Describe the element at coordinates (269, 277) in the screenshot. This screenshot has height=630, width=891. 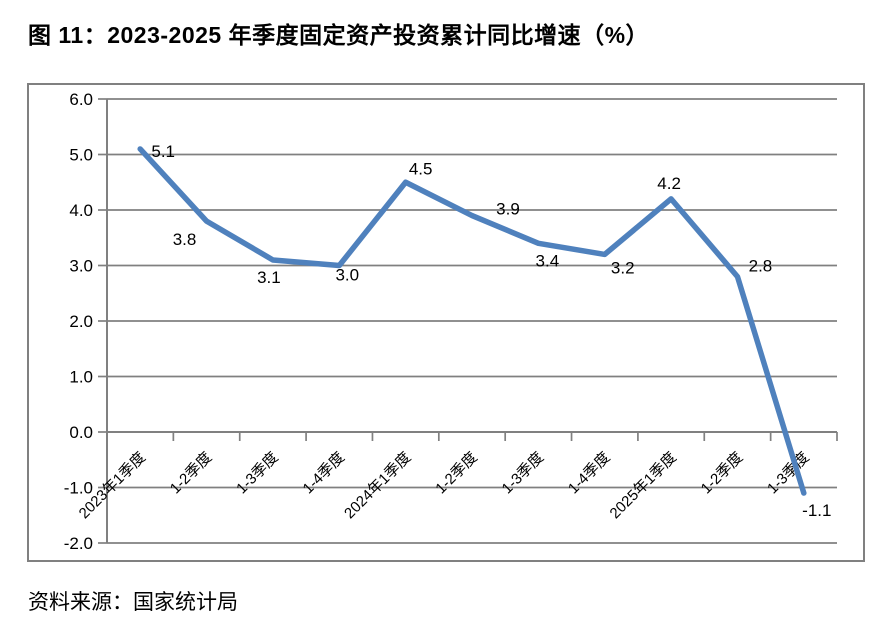
I see `data-label: 3.1` at that location.